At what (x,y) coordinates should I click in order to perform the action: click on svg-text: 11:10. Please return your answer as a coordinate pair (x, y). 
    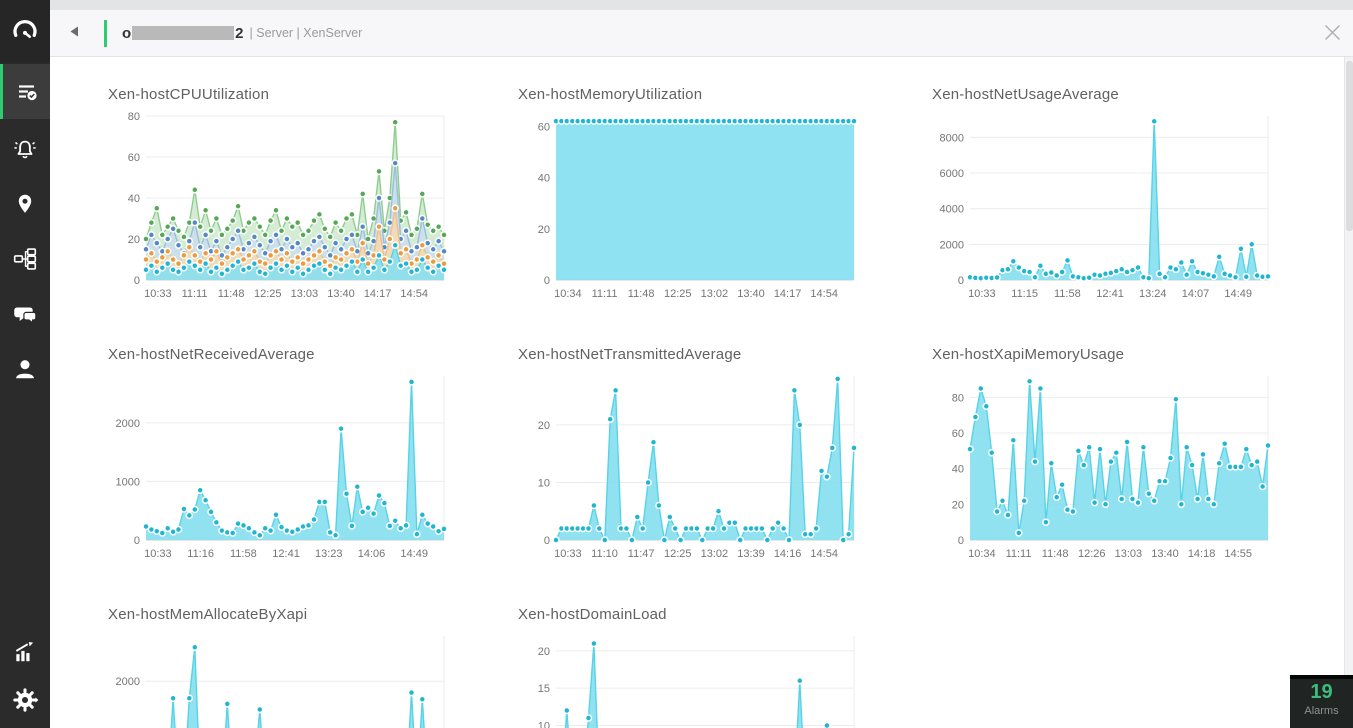
    Looking at the image, I should click on (604, 554).